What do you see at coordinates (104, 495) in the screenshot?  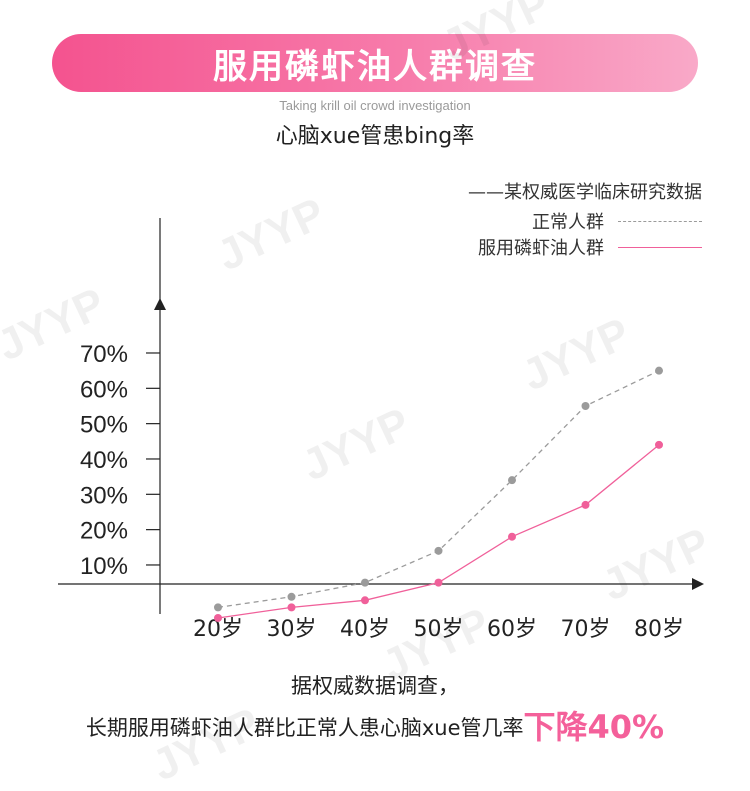 I see `y-tick-label: 30%` at bounding box center [104, 495].